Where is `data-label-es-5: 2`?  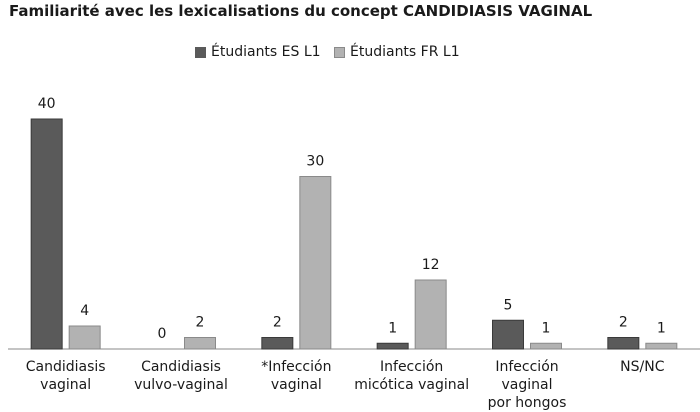
data-label-es-5: 2 is located at coordinates (623, 323).